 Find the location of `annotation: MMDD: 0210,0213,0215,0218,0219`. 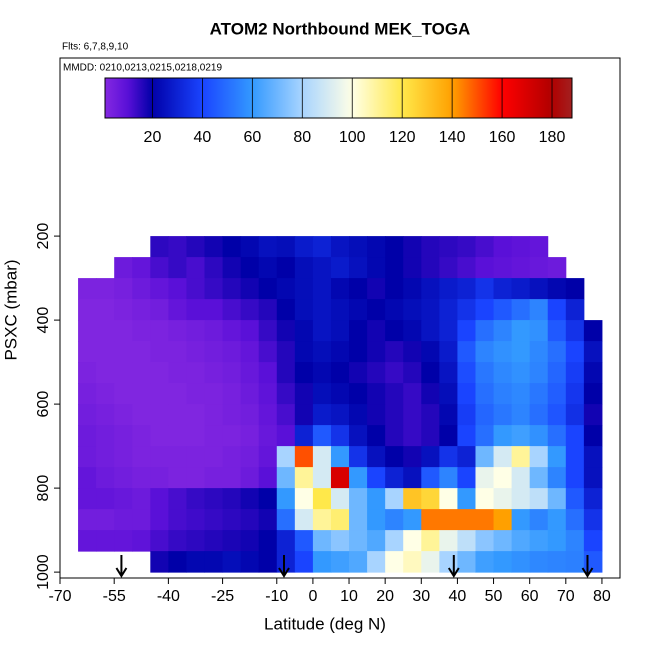

annotation: MMDD: 0210,0213,0215,0218,0219 is located at coordinates (142, 68).